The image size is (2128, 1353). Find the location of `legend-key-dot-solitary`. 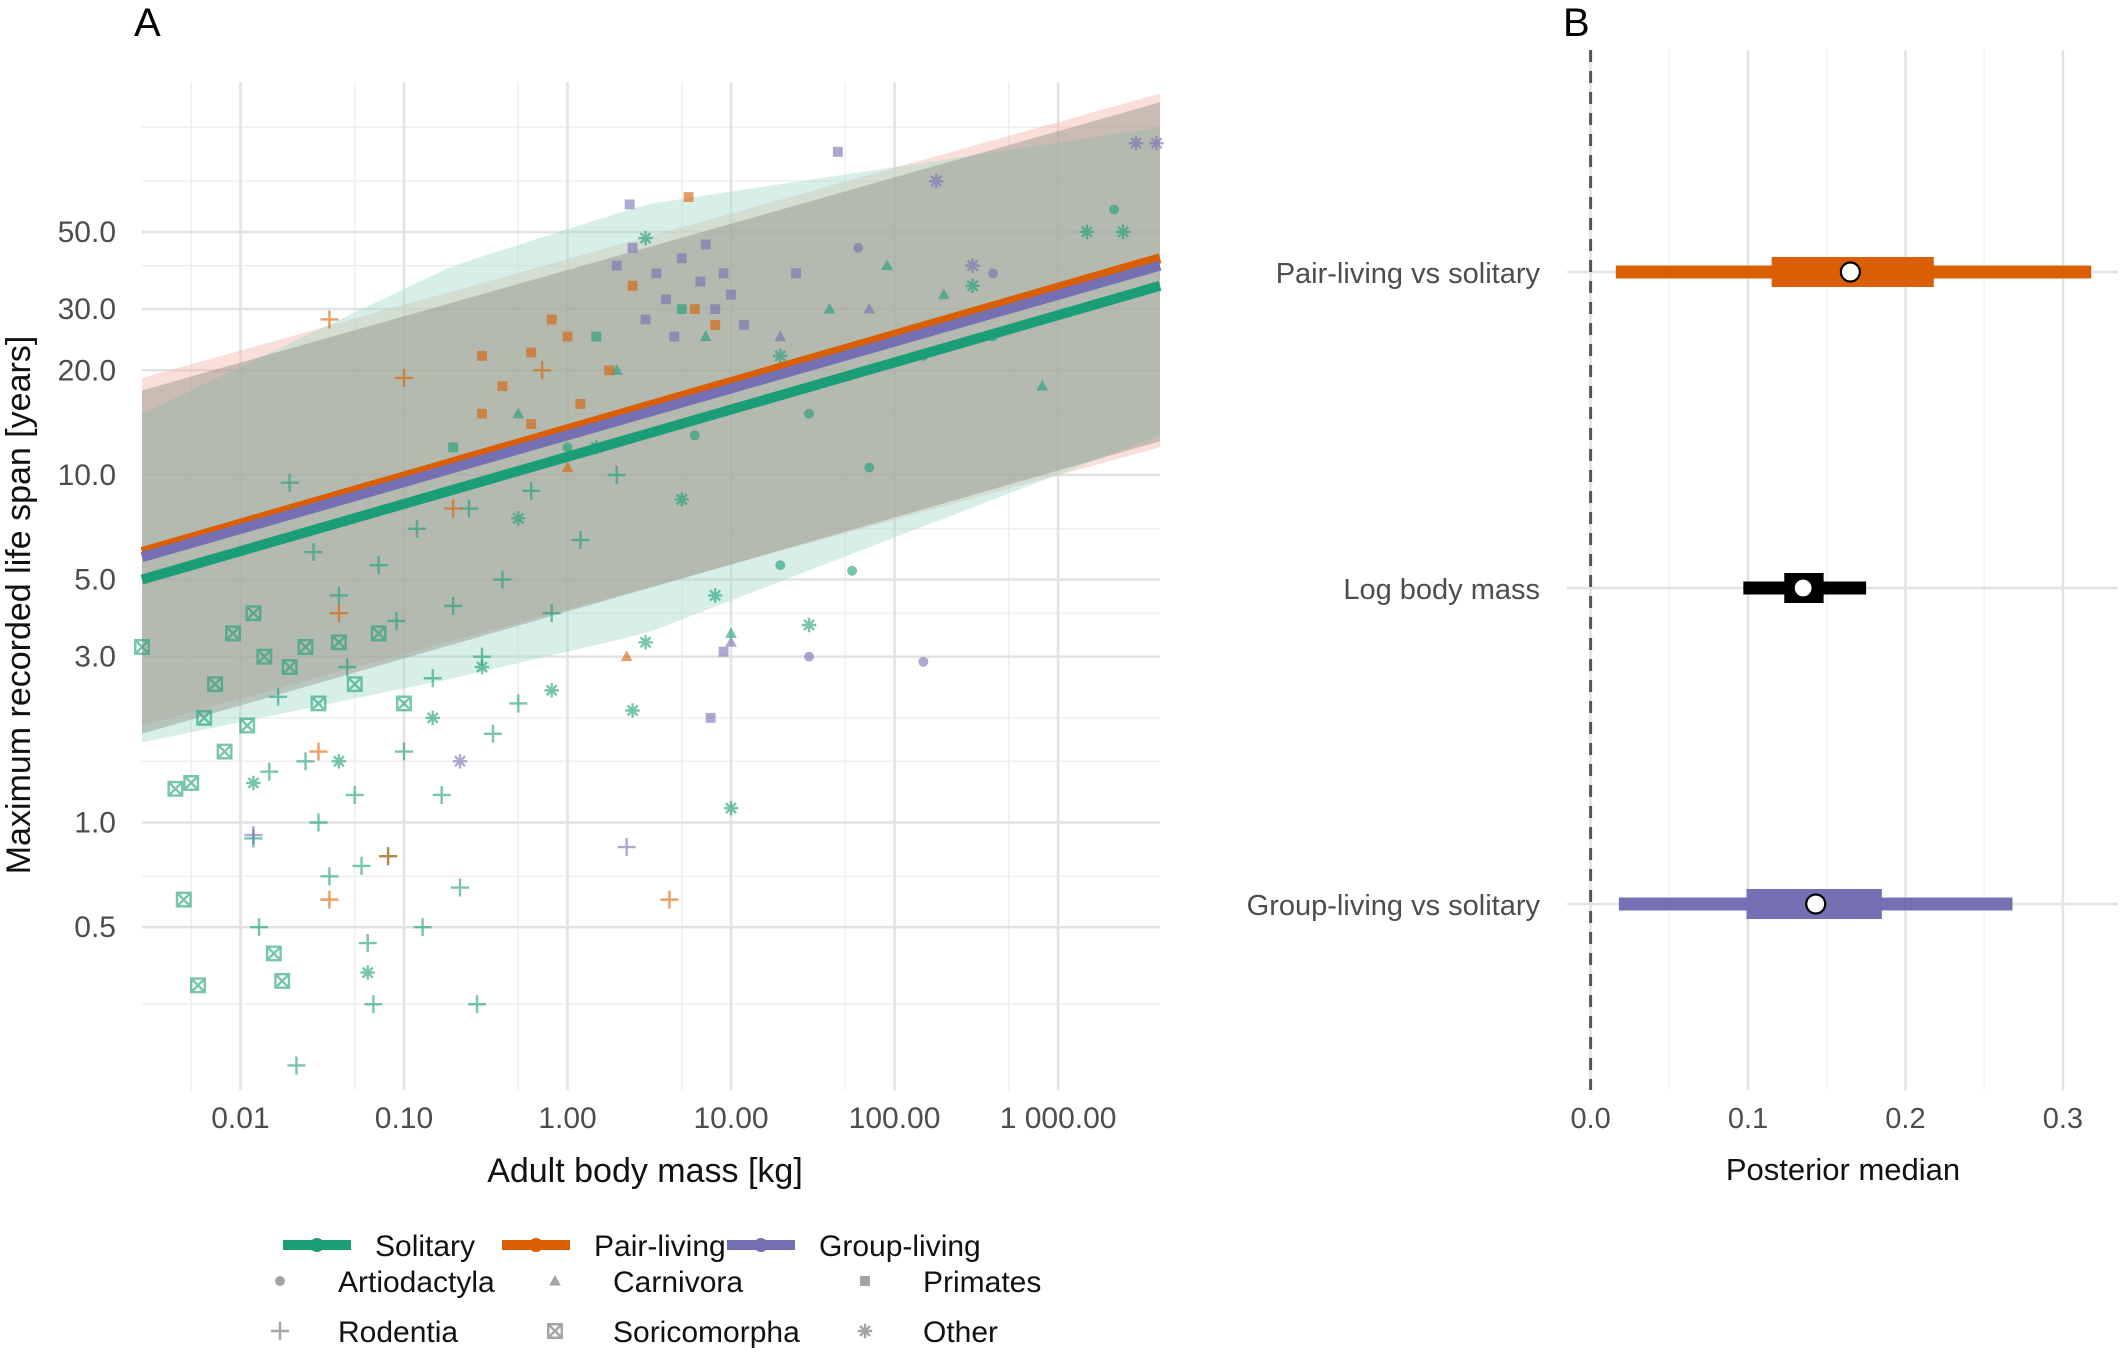

legend-key-dot-solitary is located at coordinates (317, 1245).